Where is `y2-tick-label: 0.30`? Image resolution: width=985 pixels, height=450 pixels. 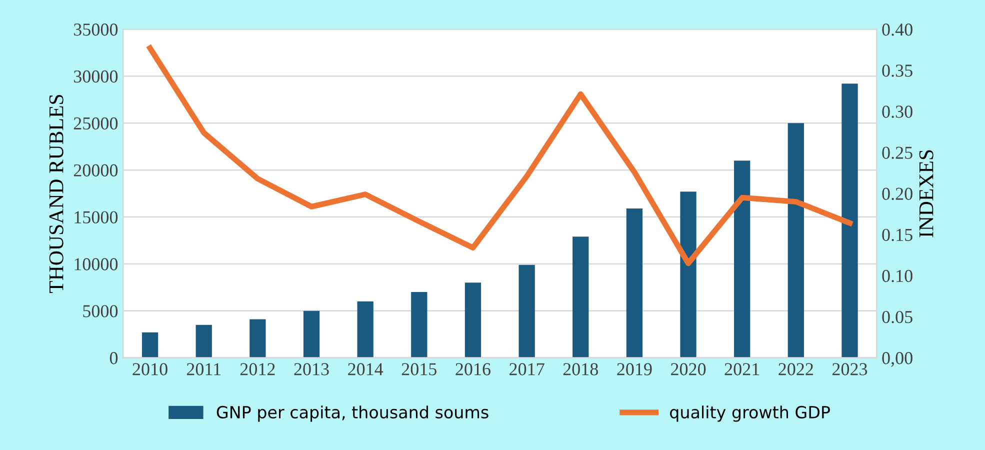 y2-tick-label: 0.30 is located at coordinates (897, 112).